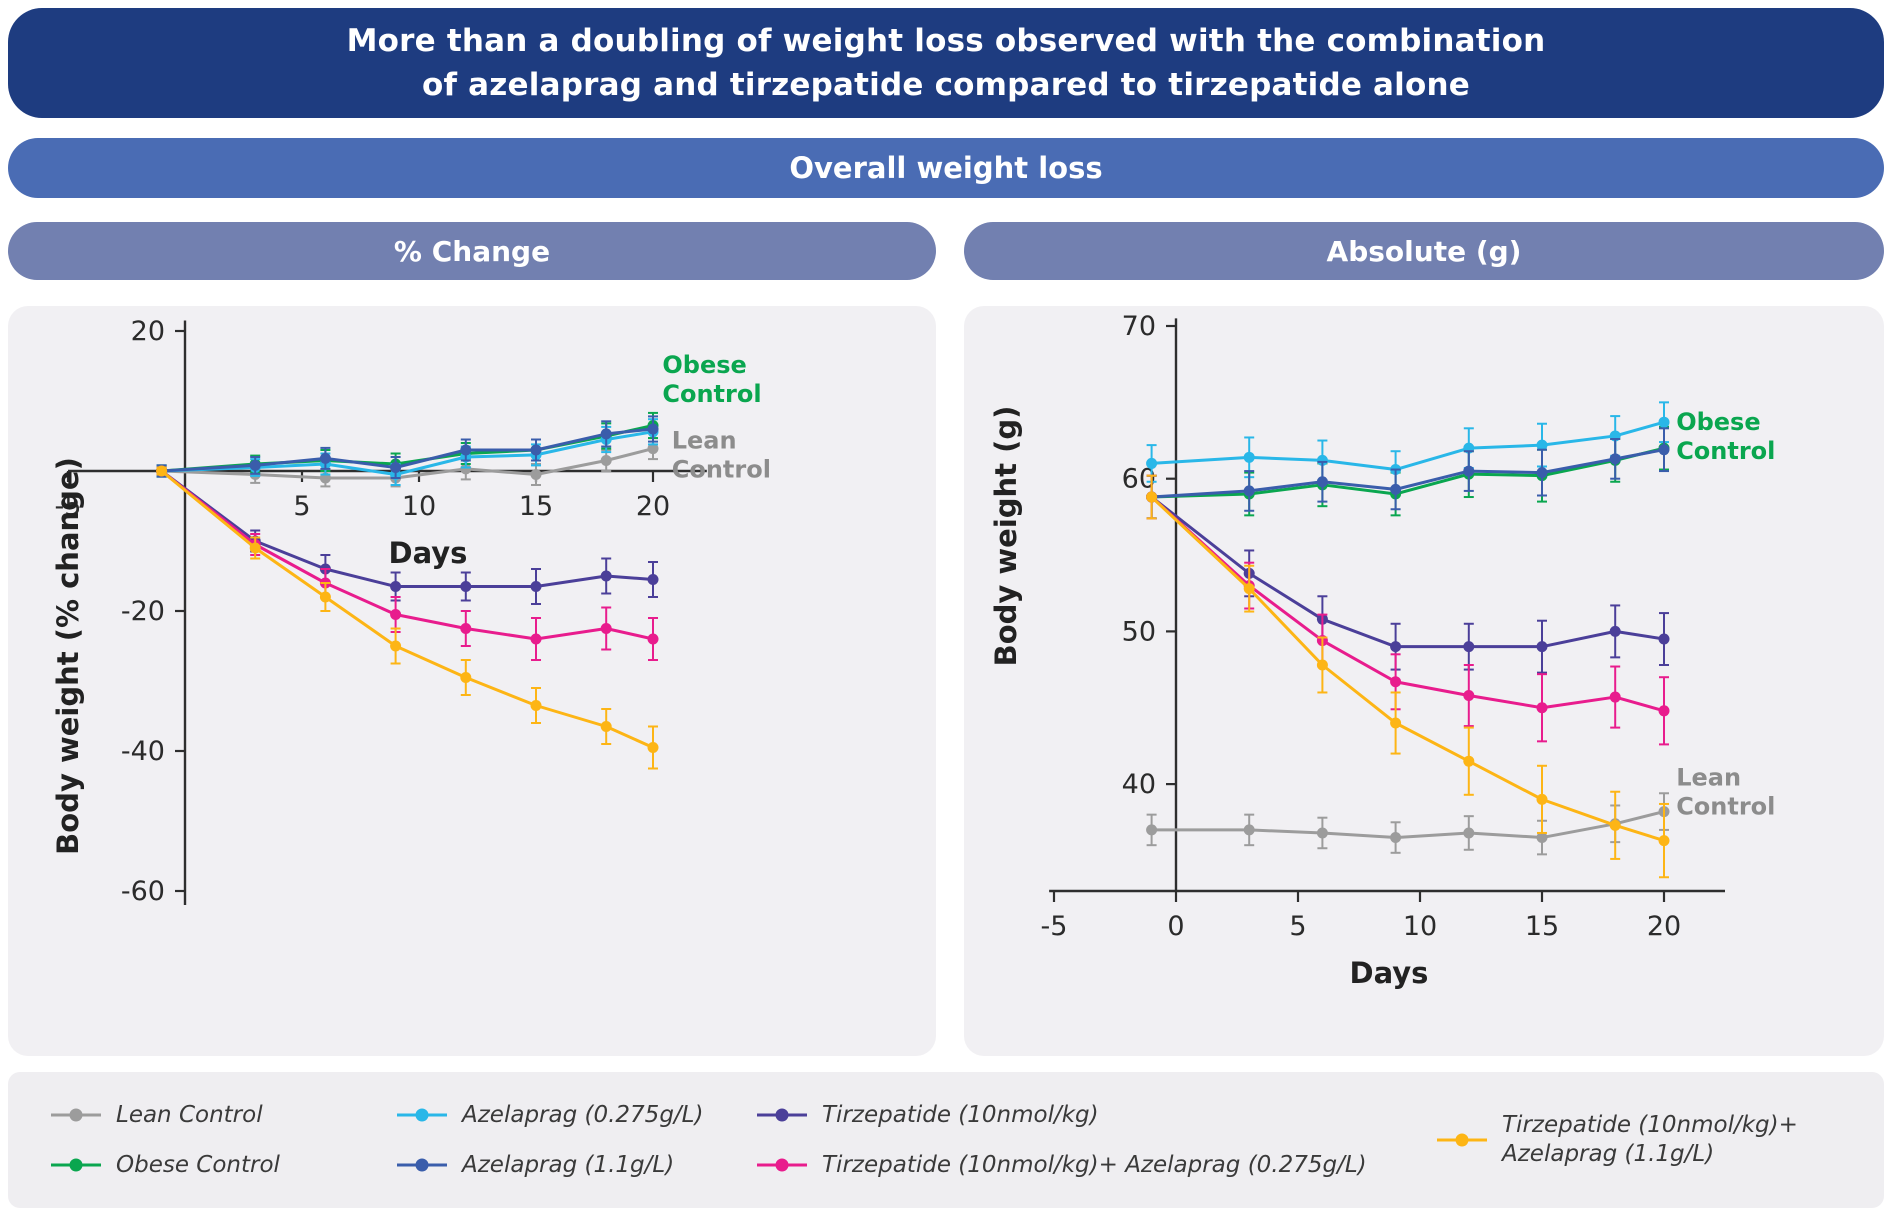 The width and height of the screenshot is (1892, 1216). I want to click on panel-header-absolute-label: Absolute (g), so click(1424, 251).